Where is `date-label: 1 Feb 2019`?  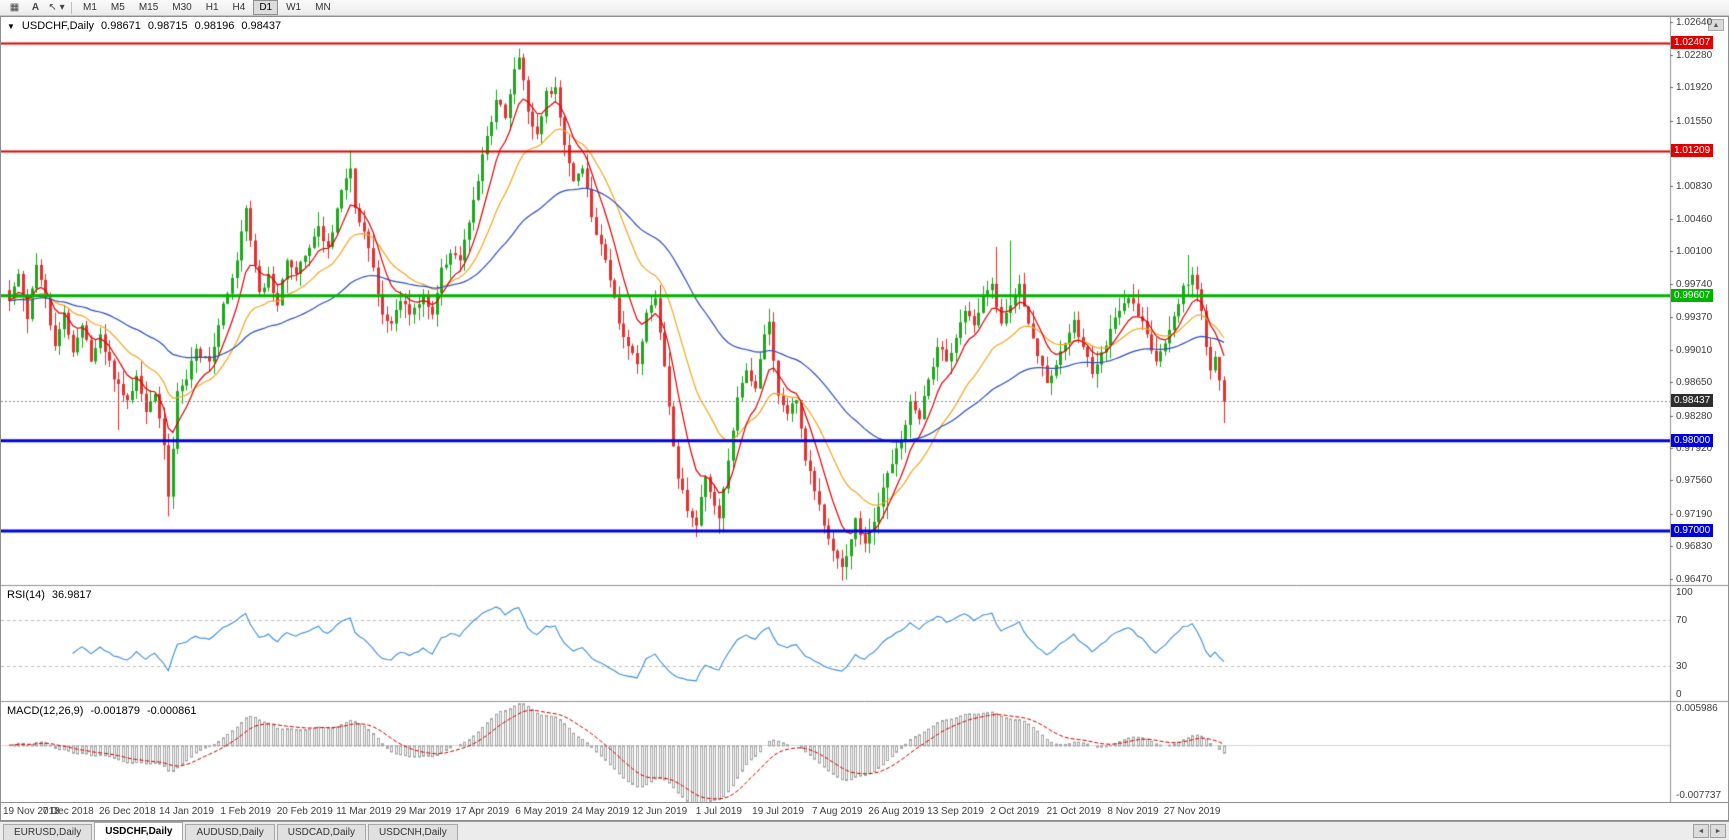
date-label: 1 Feb 2019 is located at coordinates (245, 811).